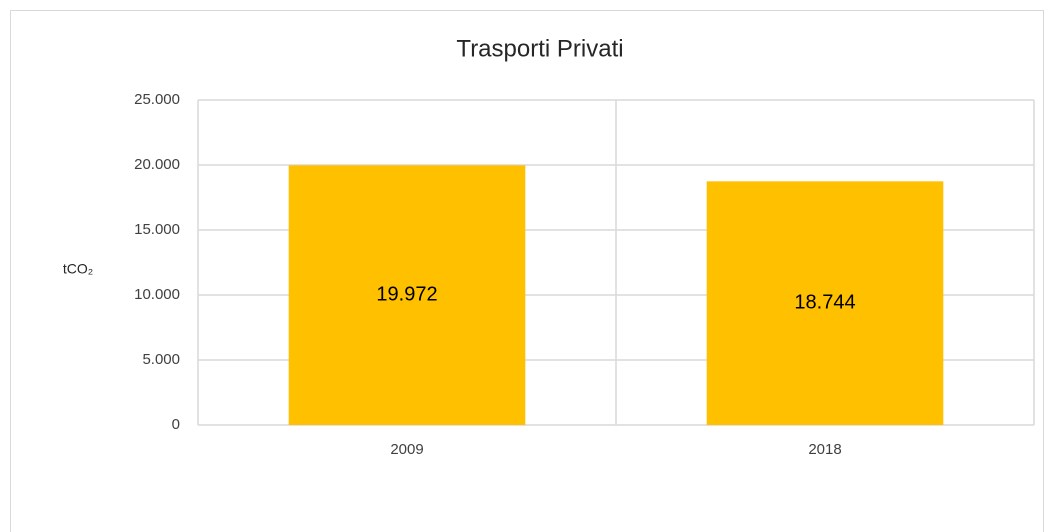  What do you see at coordinates (161, 359) in the screenshot?
I see `y-tick-label: 5.000` at bounding box center [161, 359].